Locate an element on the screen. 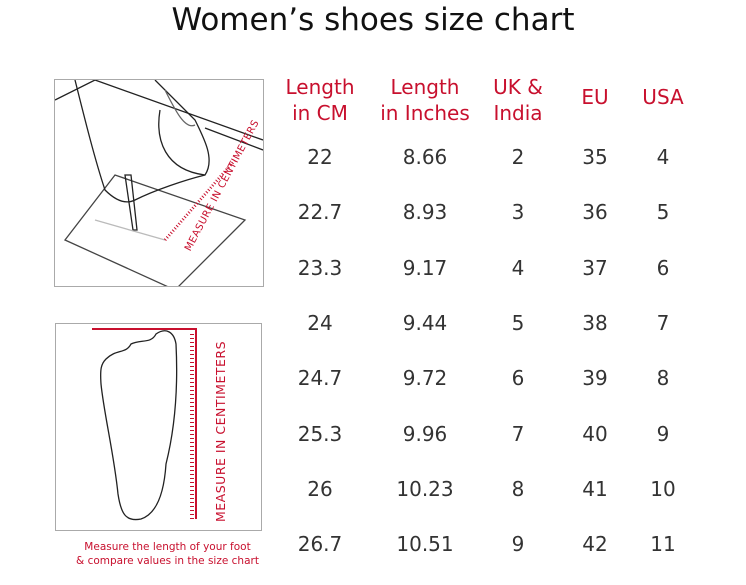 This screenshot has width=746, height=585. column-header-line: India is located at coordinates (518, 113).